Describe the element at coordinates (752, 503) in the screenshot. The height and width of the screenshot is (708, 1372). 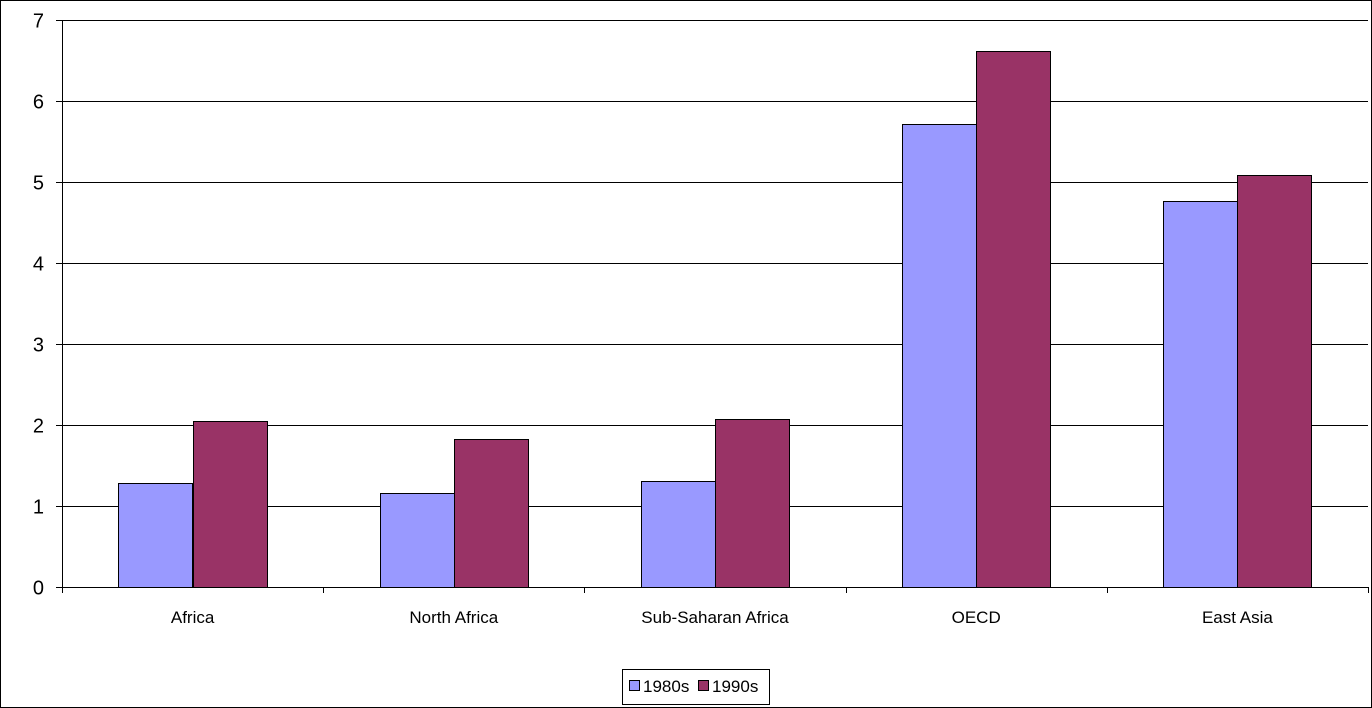
I see `bar-1990s-sub-saharan-africa` at that location.